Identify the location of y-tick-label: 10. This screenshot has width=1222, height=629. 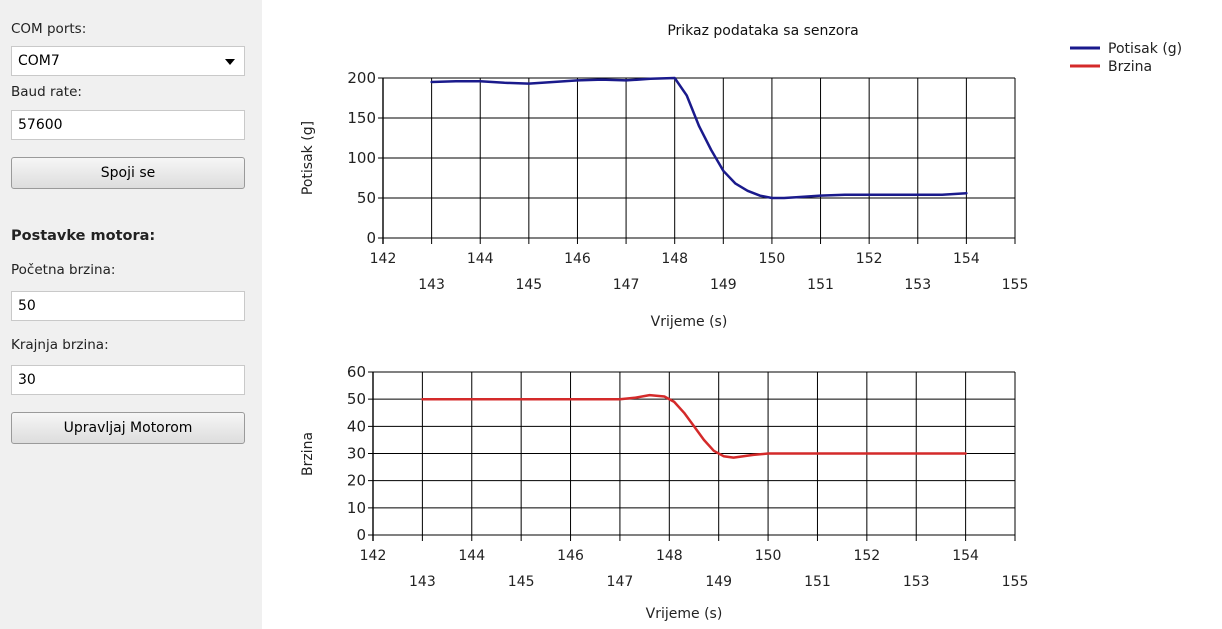
(356, 508).